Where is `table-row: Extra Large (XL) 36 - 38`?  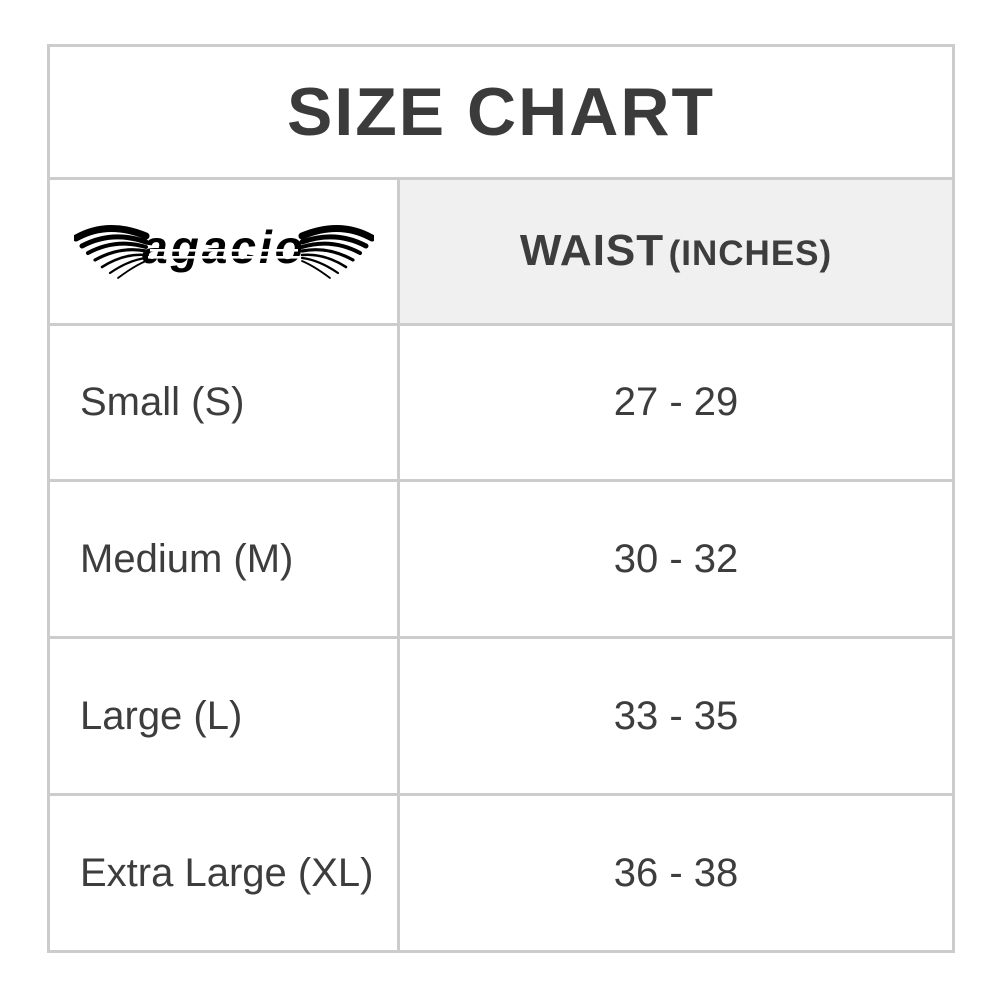
table-row: Extra Large (XL) 36 - 38 is located at coordinates (501, 873).